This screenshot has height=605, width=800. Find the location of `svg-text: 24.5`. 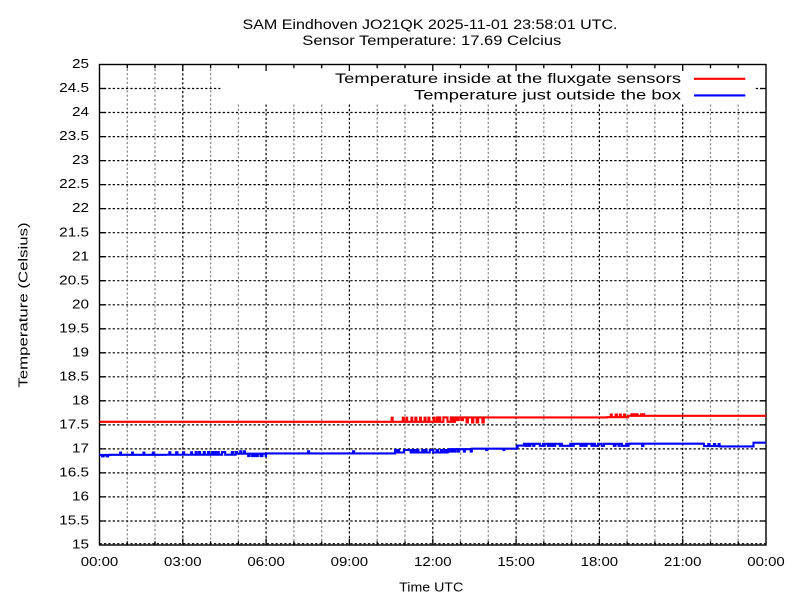

svg-text: 24.5 is located at coordinates (74, 87).